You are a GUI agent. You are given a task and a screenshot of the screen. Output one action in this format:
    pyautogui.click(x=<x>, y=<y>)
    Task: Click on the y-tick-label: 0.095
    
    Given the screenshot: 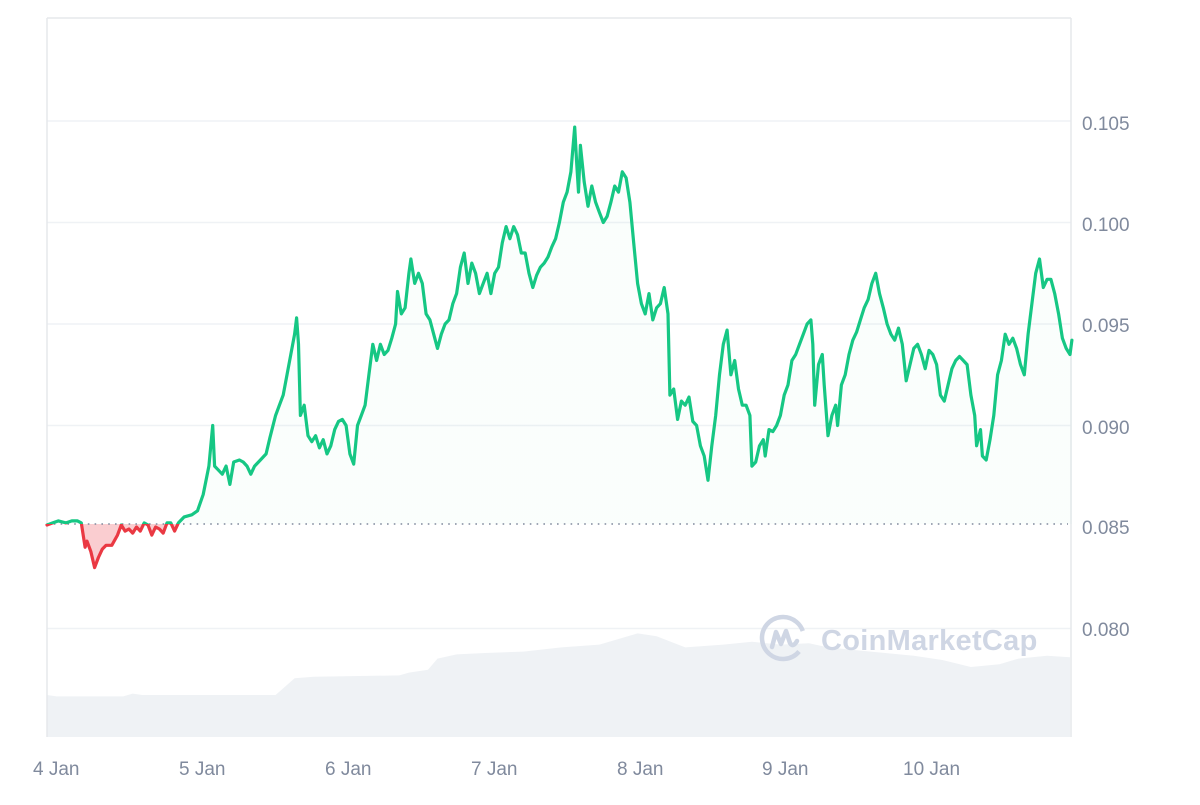 What is the action you would take?
    pyautogui.click(x=1106, y=326)
    